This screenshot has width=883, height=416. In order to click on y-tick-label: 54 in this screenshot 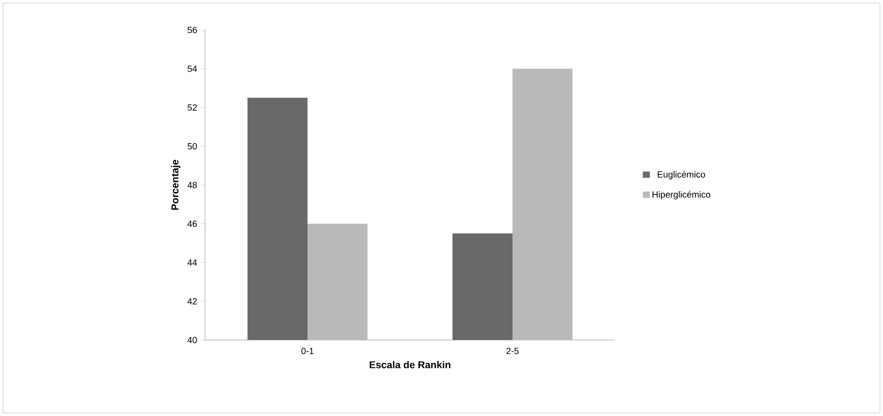, I will do `click(192, 69)`.